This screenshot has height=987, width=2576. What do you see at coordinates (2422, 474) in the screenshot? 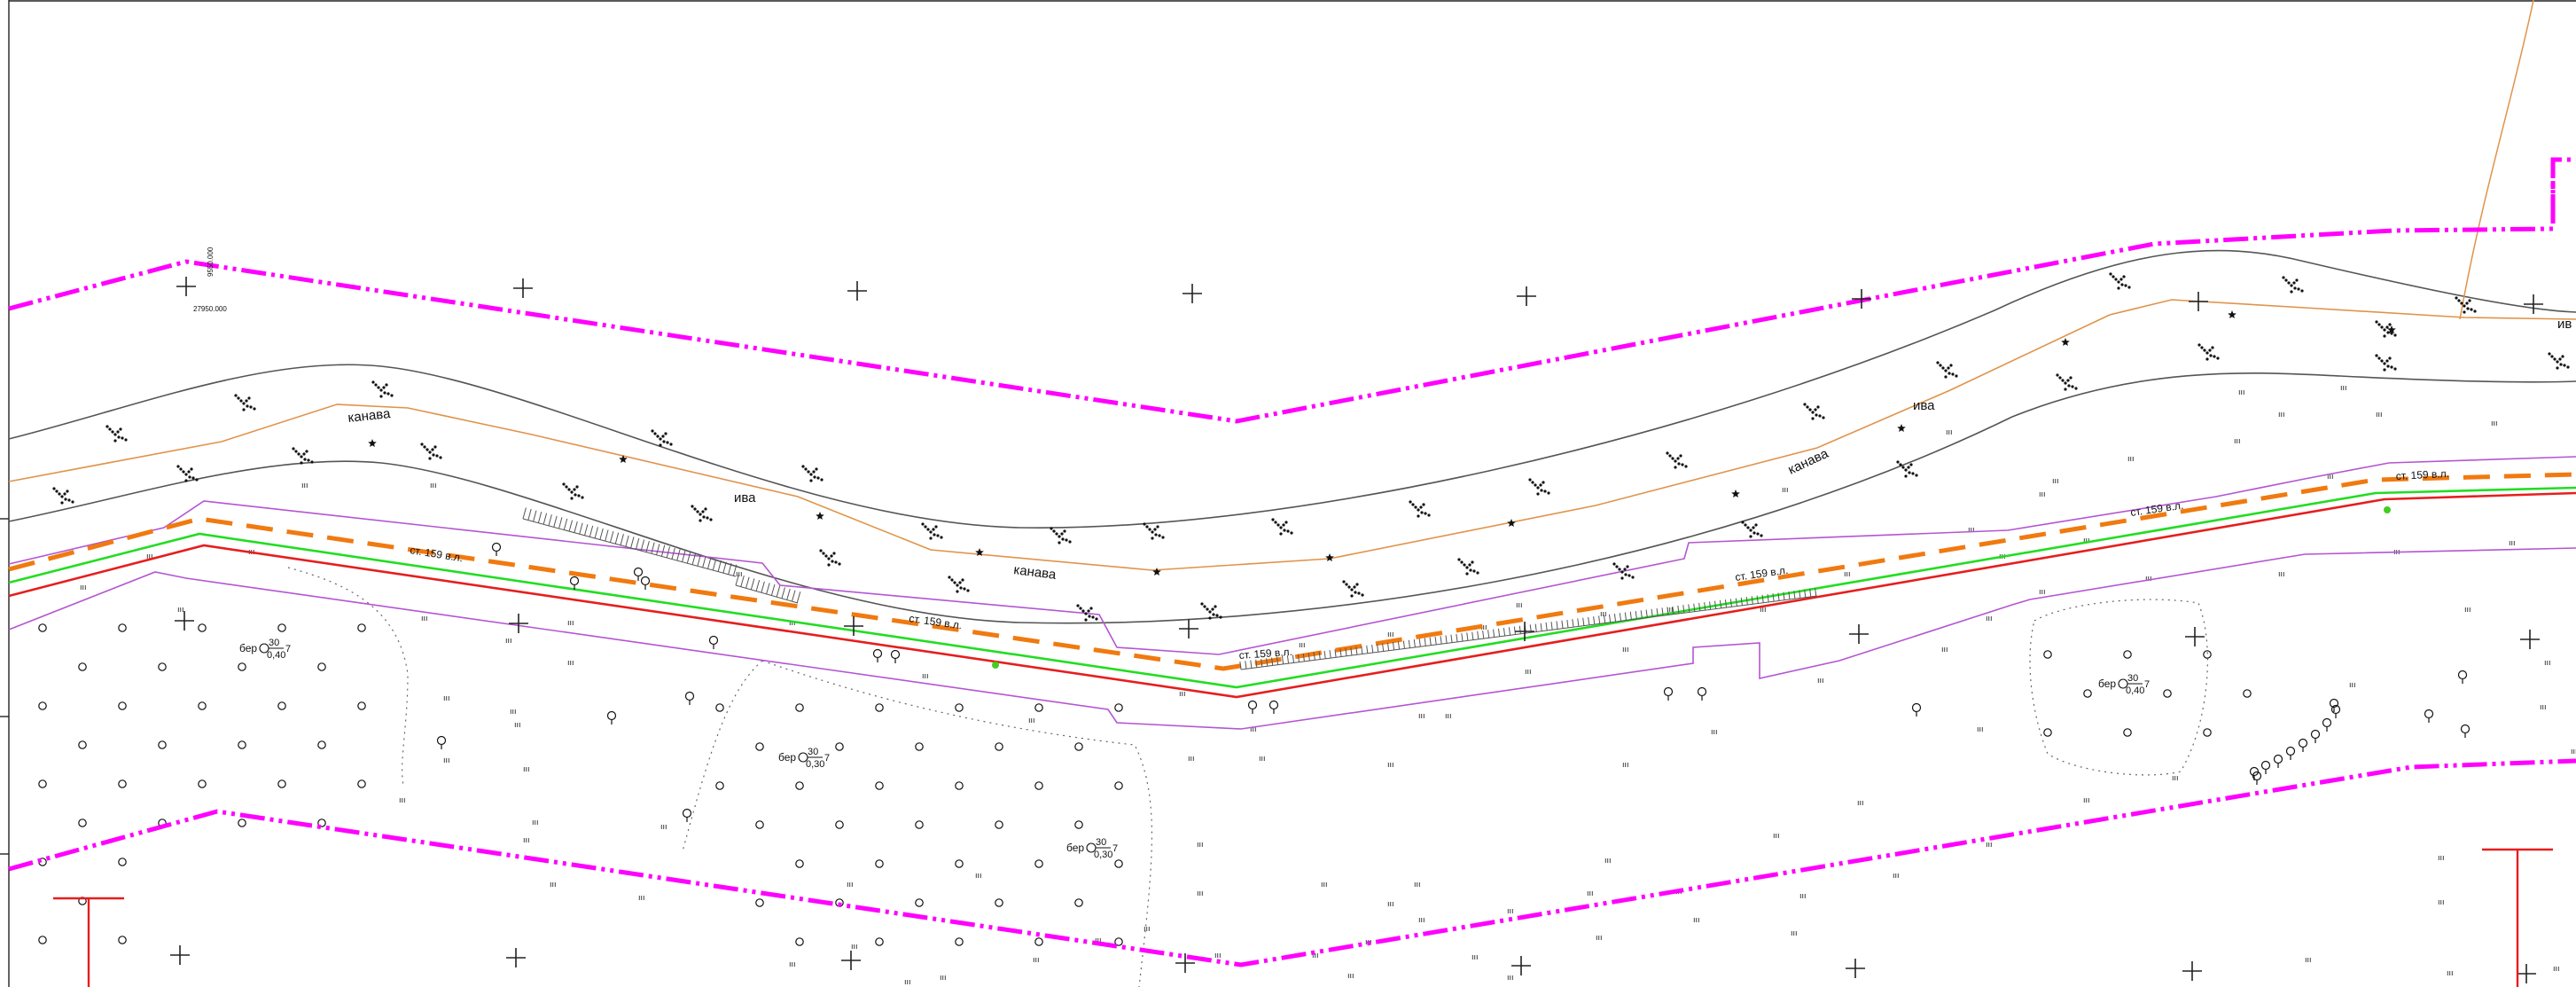
I see `road-label: ст. 159 в.л.` at bounding box center [2422, 474].